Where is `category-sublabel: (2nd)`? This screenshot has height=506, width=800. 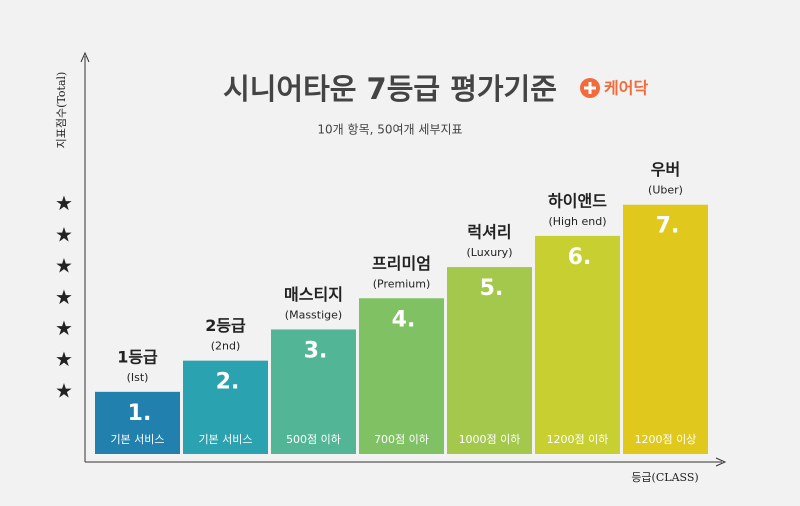
category-sublabel: (2nd) is located at coordinates (226, 346).